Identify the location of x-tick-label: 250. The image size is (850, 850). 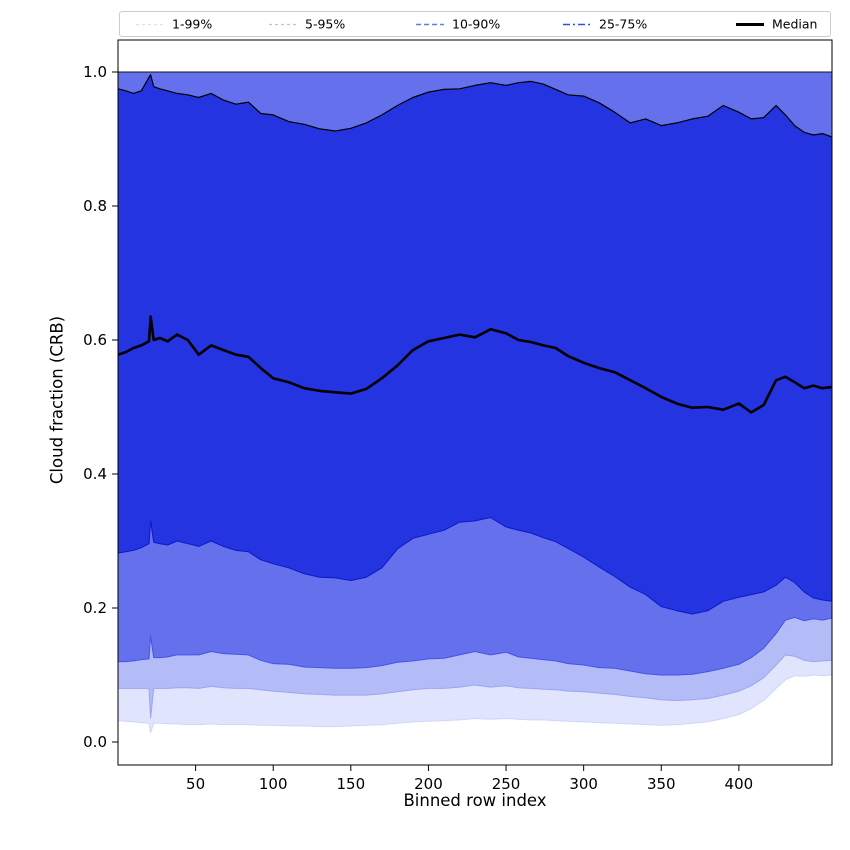
(506, 784).